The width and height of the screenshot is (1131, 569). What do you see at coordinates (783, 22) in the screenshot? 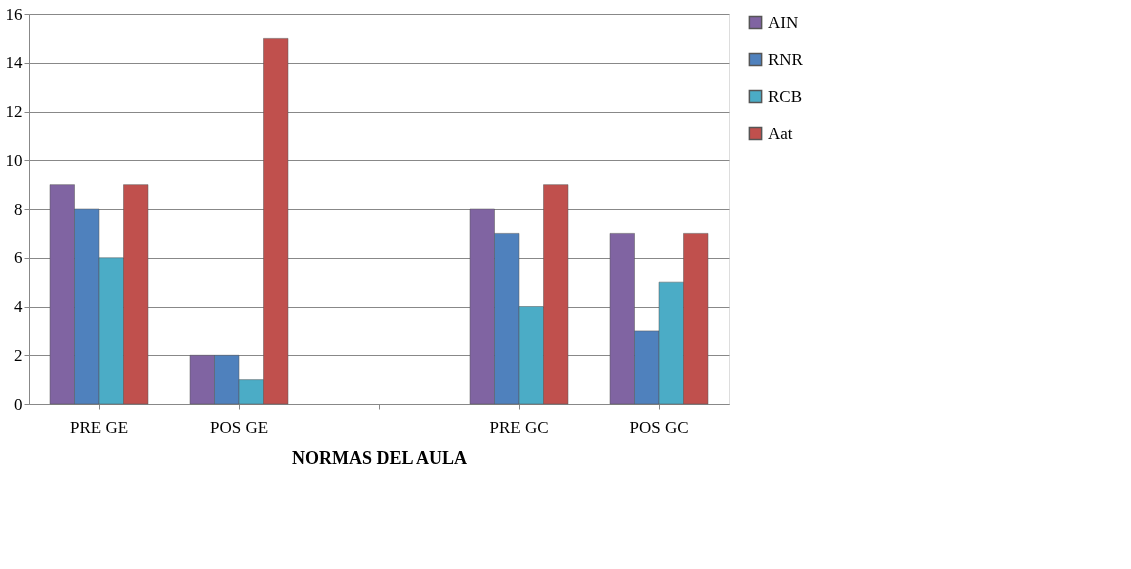
I see `legend-label: AIN` at bounding box center [783, 22].